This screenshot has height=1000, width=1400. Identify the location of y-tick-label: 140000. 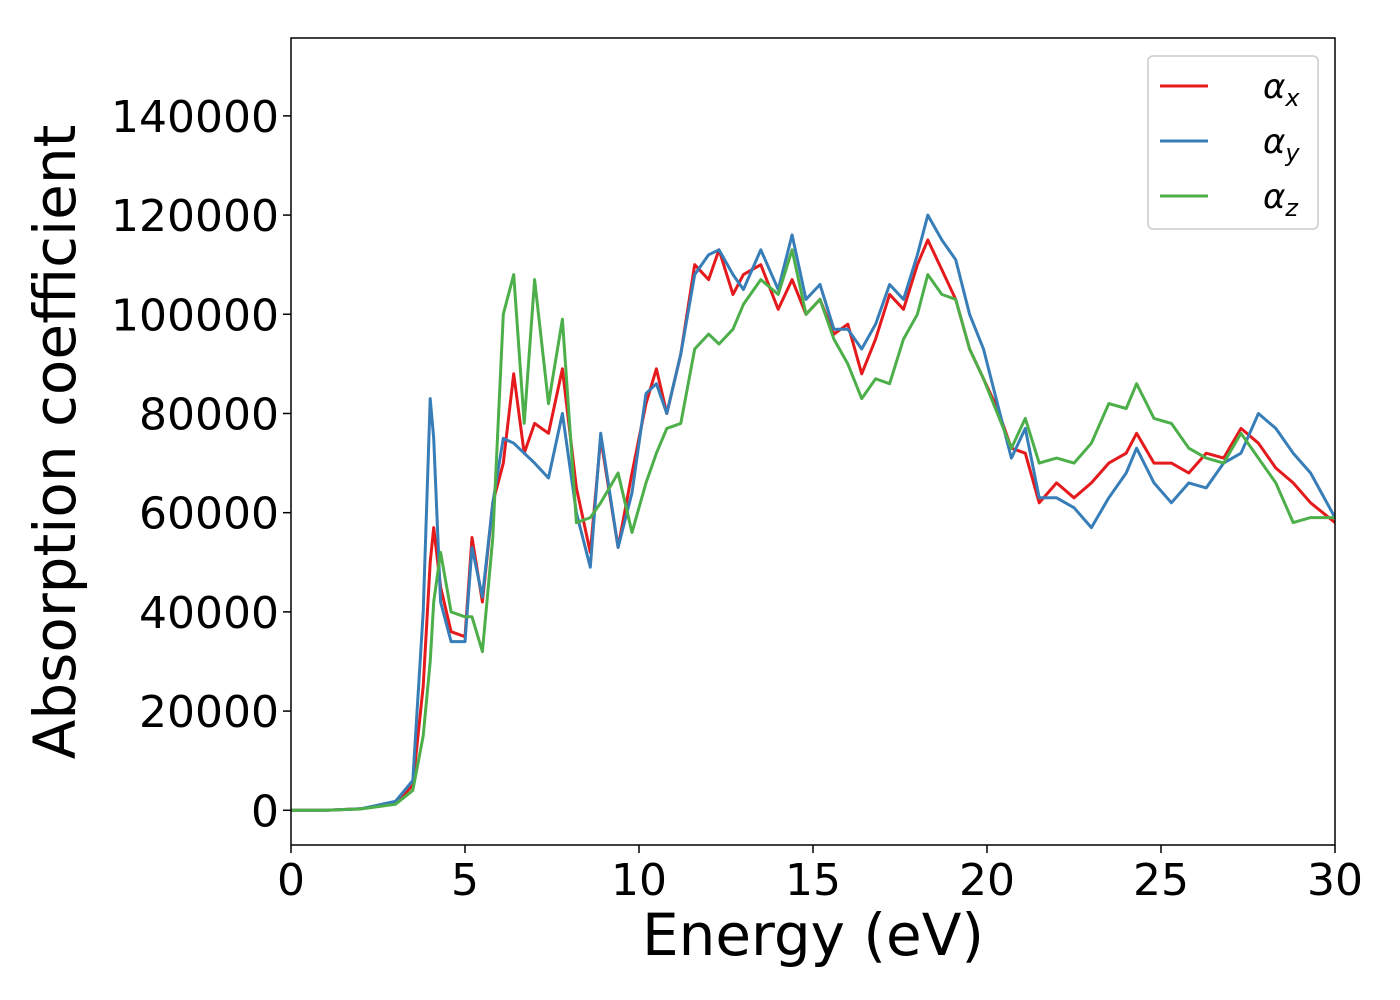
(195, 117).